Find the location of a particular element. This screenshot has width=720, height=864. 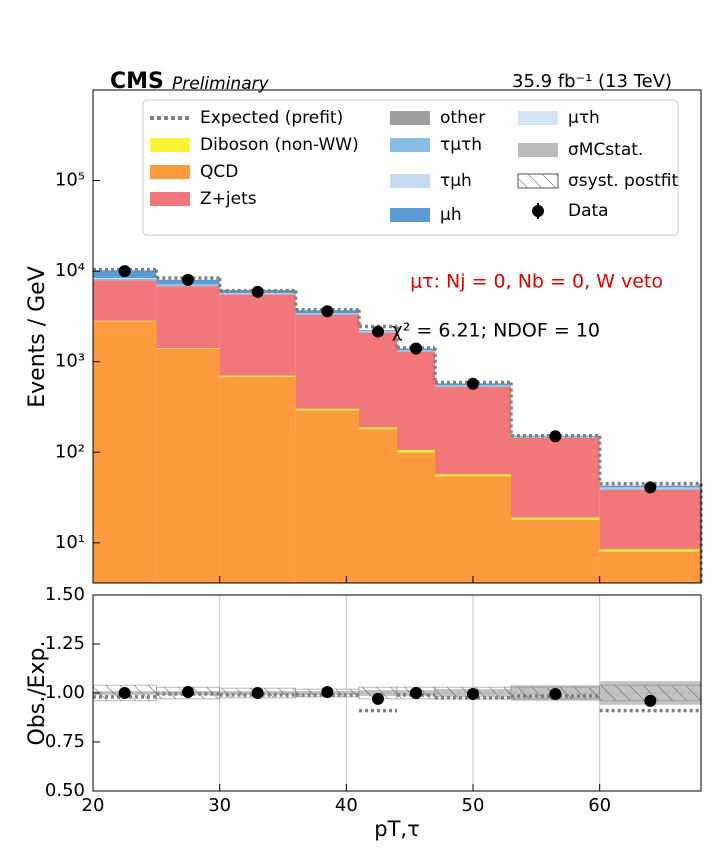

legend-label: σMCstat. is located at coordinates (605, 150).